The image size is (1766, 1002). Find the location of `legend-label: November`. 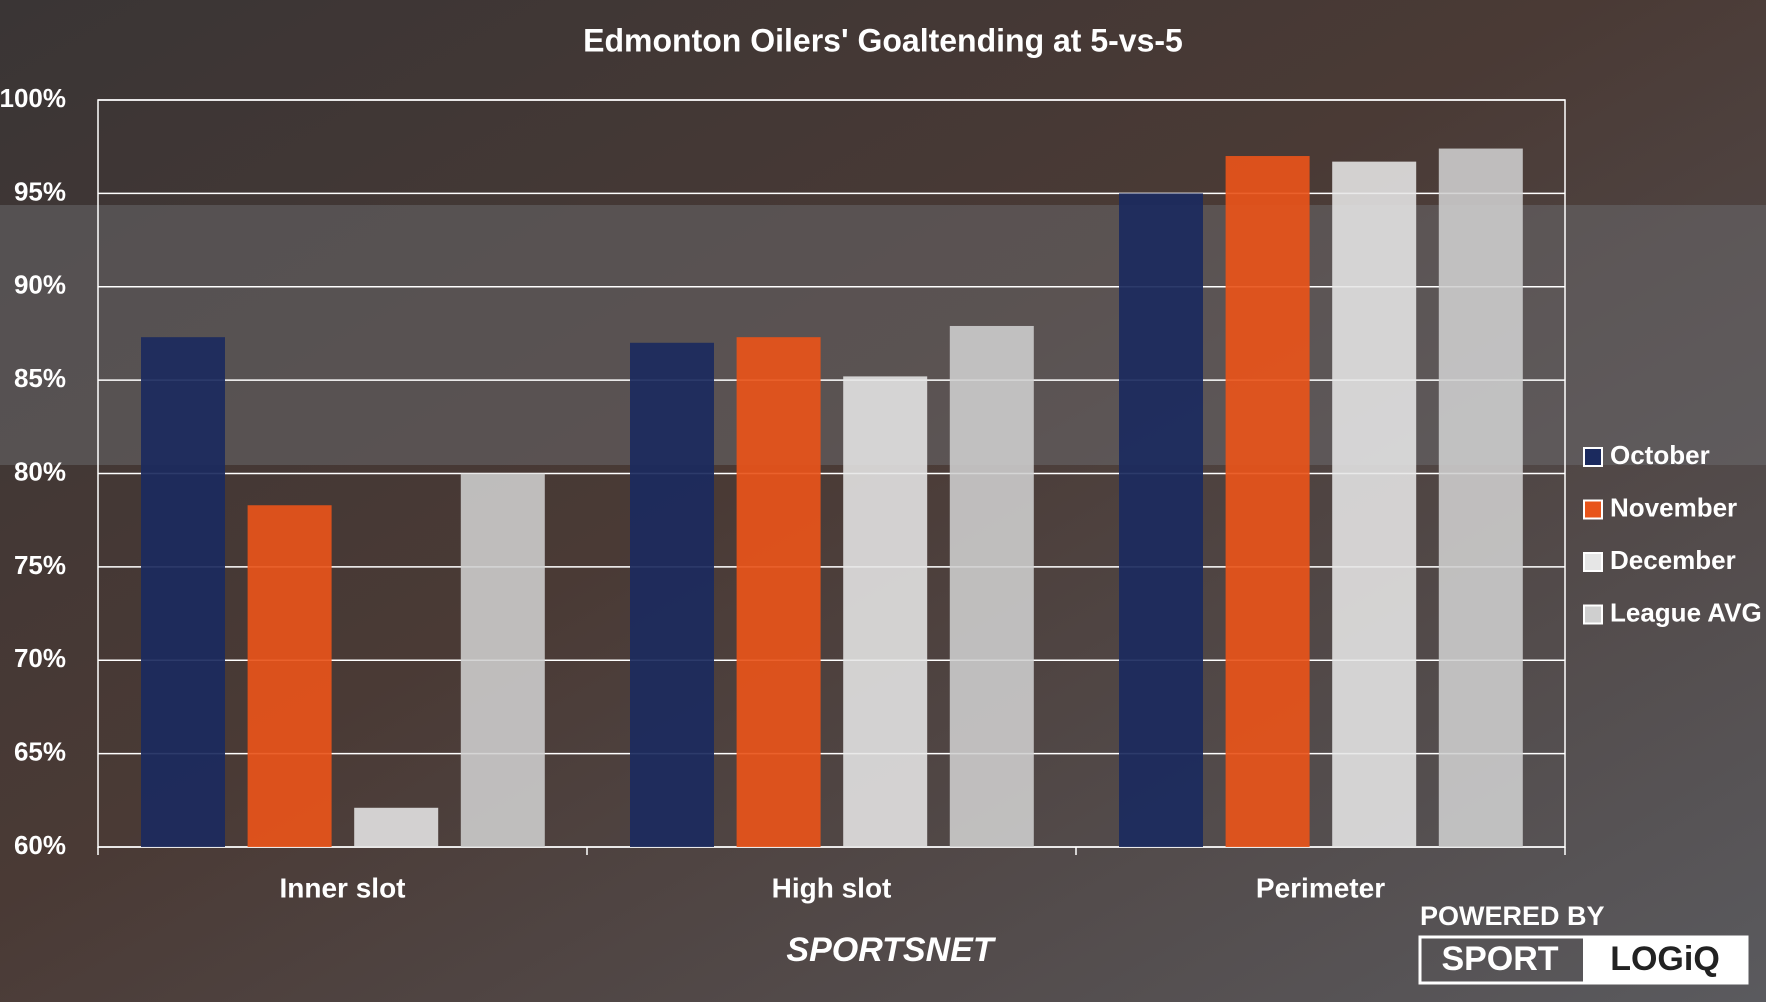

legend-label: November is located at coordinates (1673, 507).